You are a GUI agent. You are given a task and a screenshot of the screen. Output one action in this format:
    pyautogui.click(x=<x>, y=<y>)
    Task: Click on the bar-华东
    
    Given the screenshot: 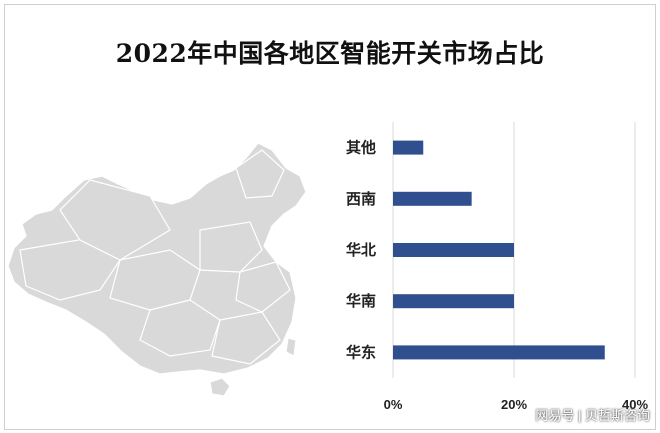 What is the action you would take?
    pyautogui.click(x=499, y=352)
    